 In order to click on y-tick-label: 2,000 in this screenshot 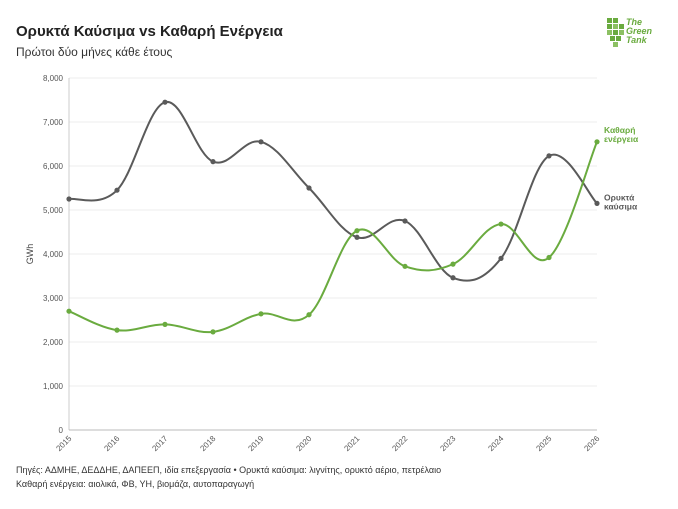, I will do `click(53, 342)`.